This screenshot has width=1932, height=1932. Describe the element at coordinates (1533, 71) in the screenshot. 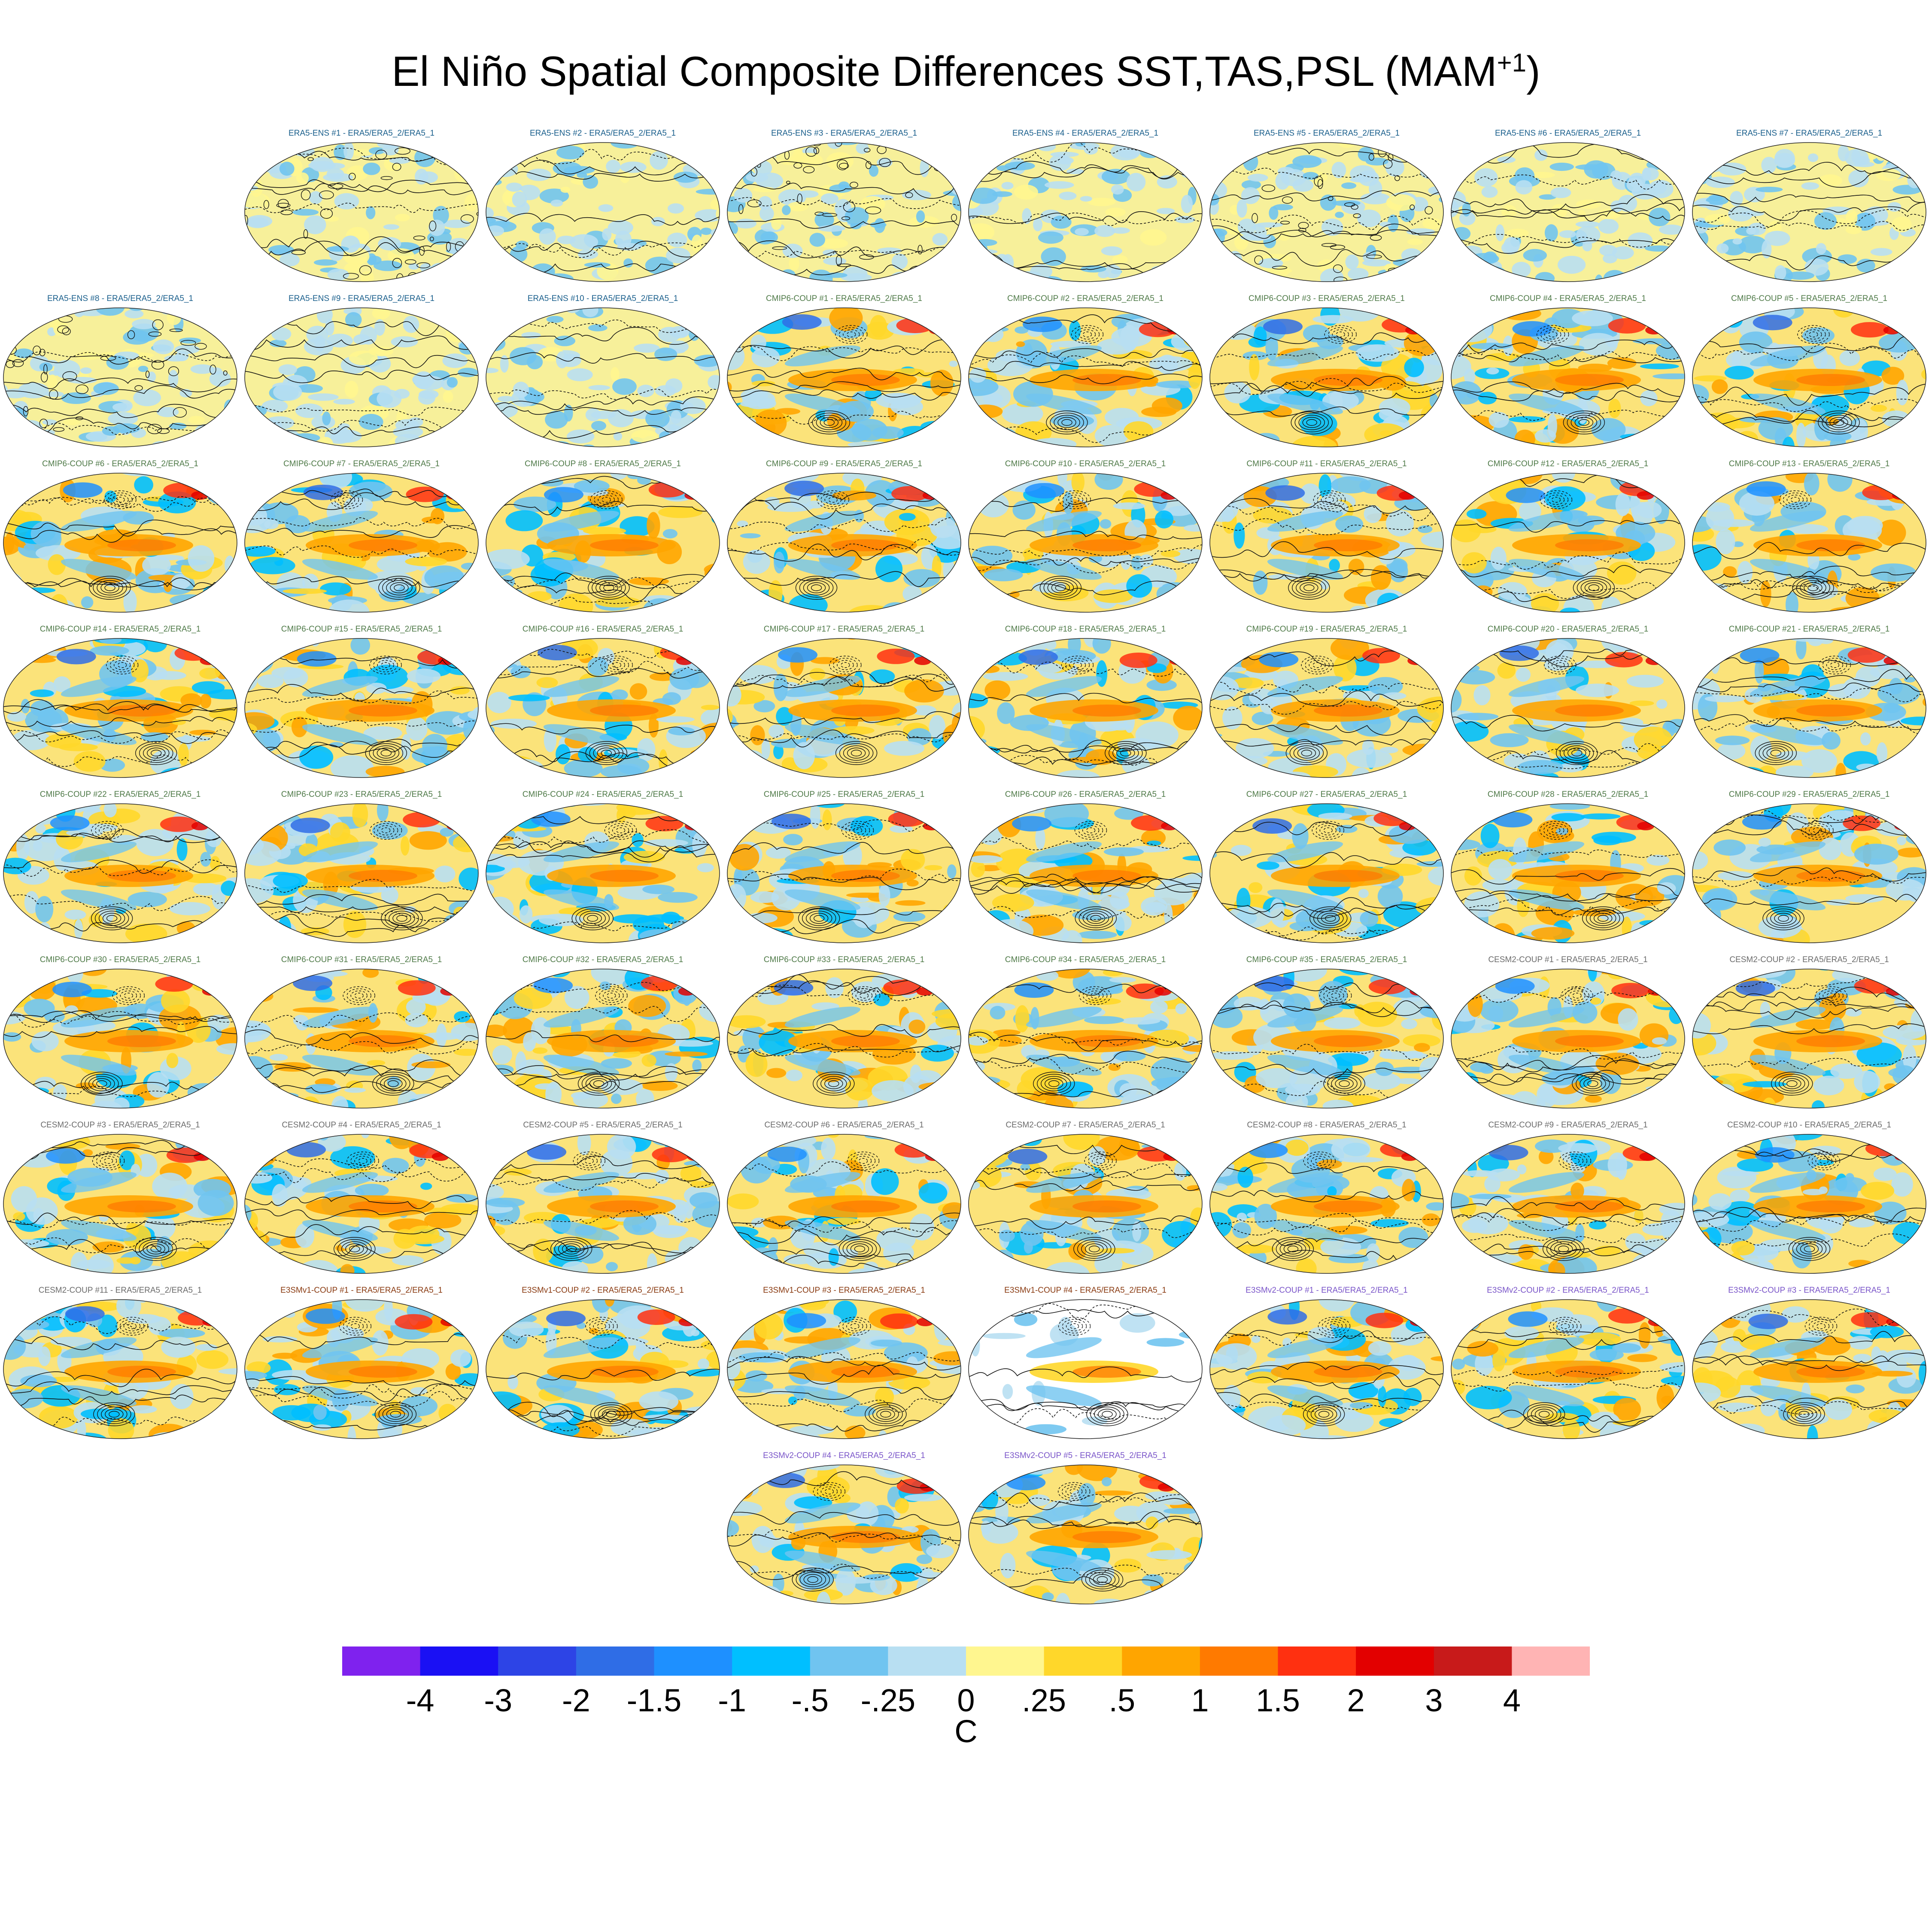

I see `chart-title-close: )` at that location.